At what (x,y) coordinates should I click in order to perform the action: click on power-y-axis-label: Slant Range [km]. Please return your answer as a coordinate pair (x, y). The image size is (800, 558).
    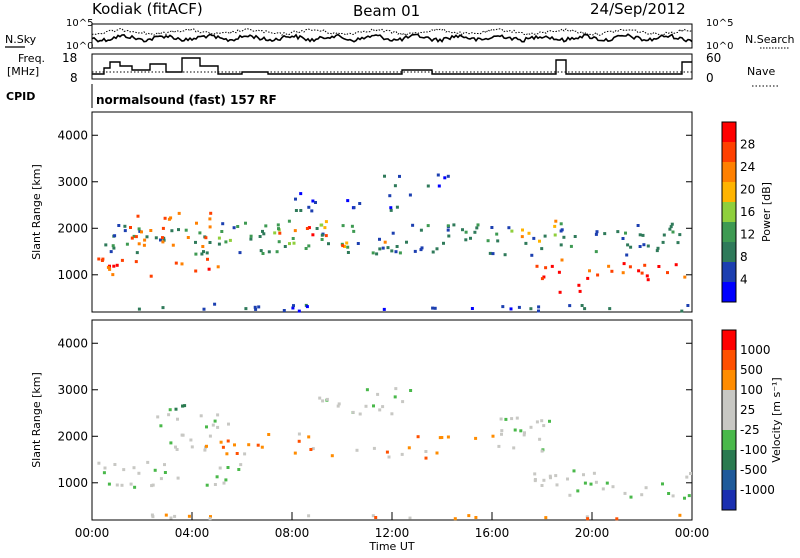
    Looking at the image, I should click on (36, 212).